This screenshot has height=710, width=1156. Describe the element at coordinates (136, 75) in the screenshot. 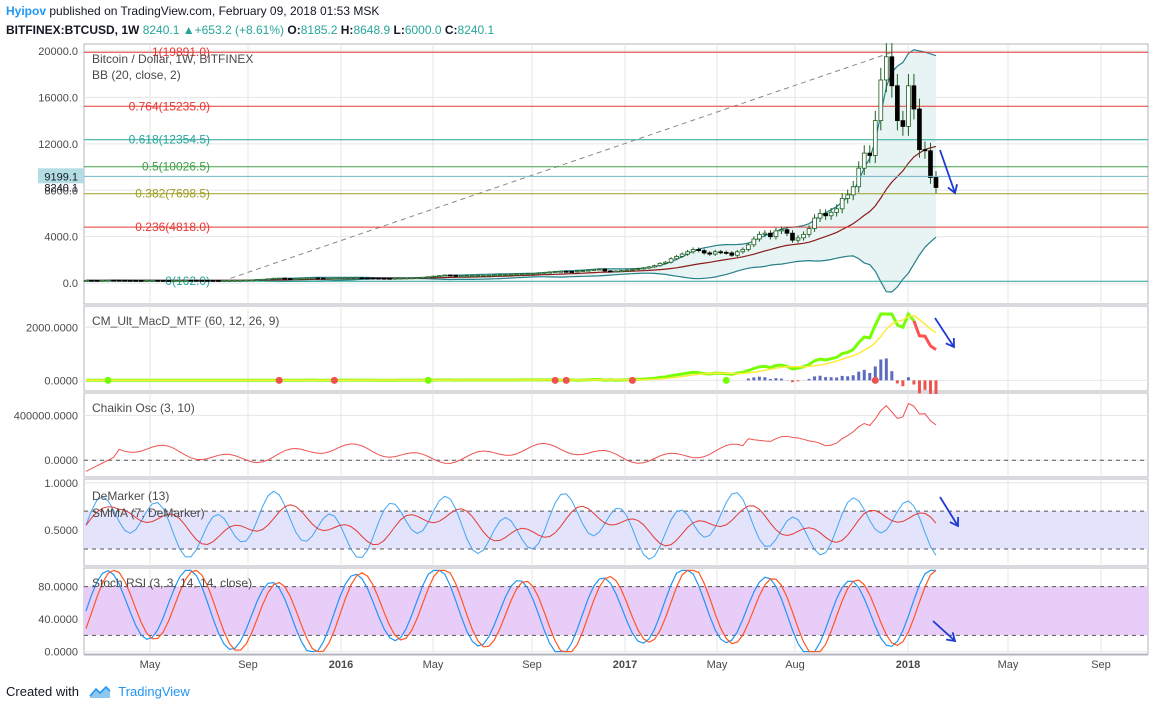

I see `pane-overlay-label: BB (20, close, 2)` at that location.